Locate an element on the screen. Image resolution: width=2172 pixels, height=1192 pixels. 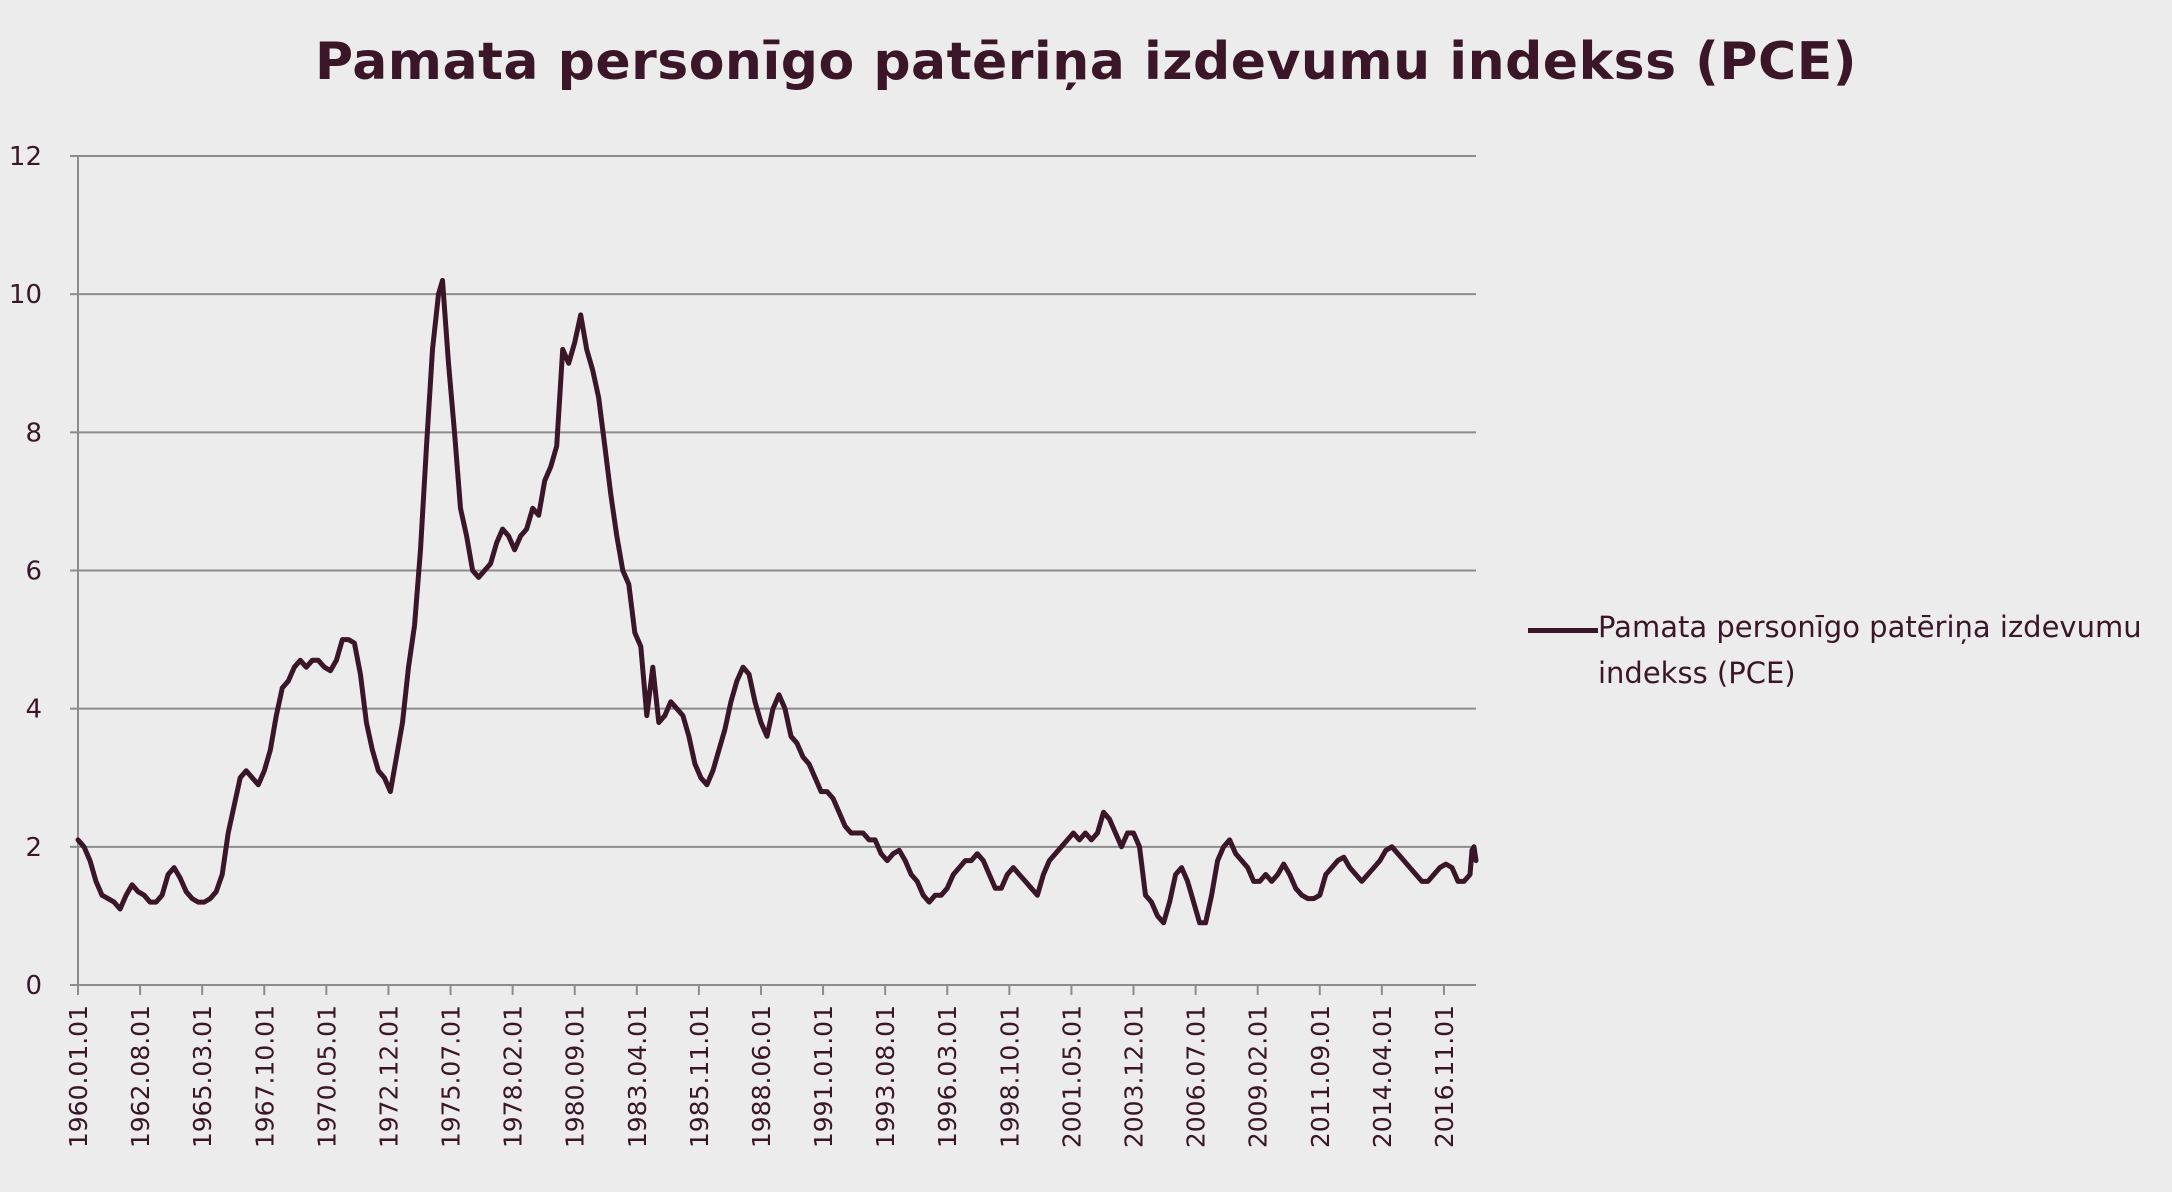
x-tick-label-16: 2001.05.01 is located at coordinates (1071, 1076).